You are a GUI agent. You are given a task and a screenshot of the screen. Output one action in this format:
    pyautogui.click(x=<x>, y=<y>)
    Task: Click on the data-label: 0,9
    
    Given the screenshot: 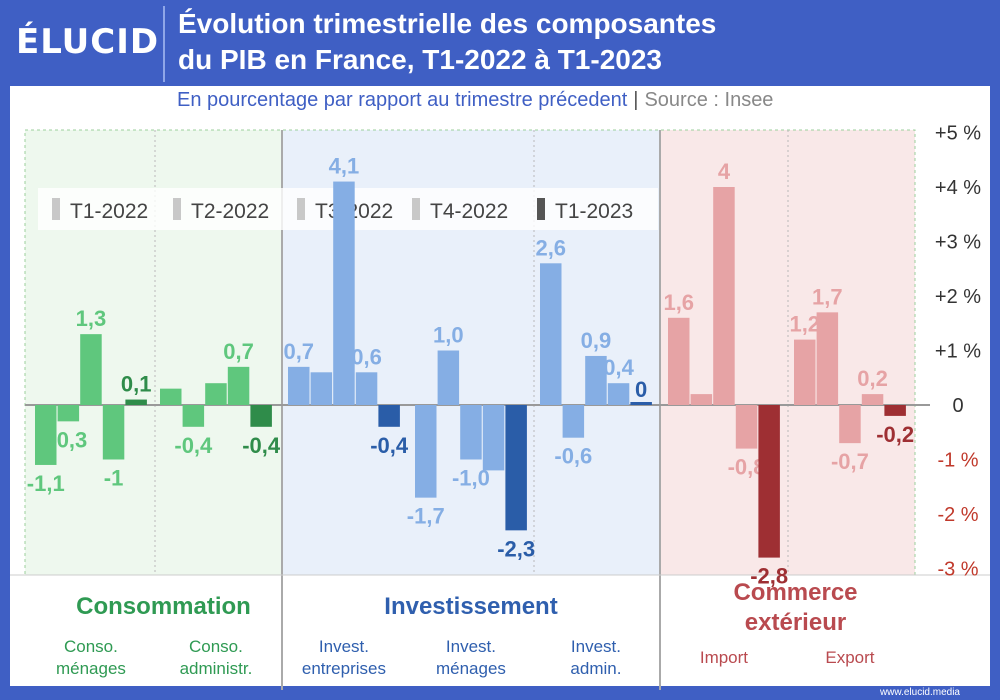 What is the action you would take?
    pyautogui.click(x=596, y=340)
    